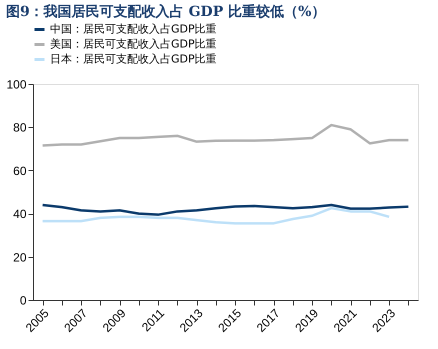  I want to click on y-tick-label: 100, so click(16, 85).